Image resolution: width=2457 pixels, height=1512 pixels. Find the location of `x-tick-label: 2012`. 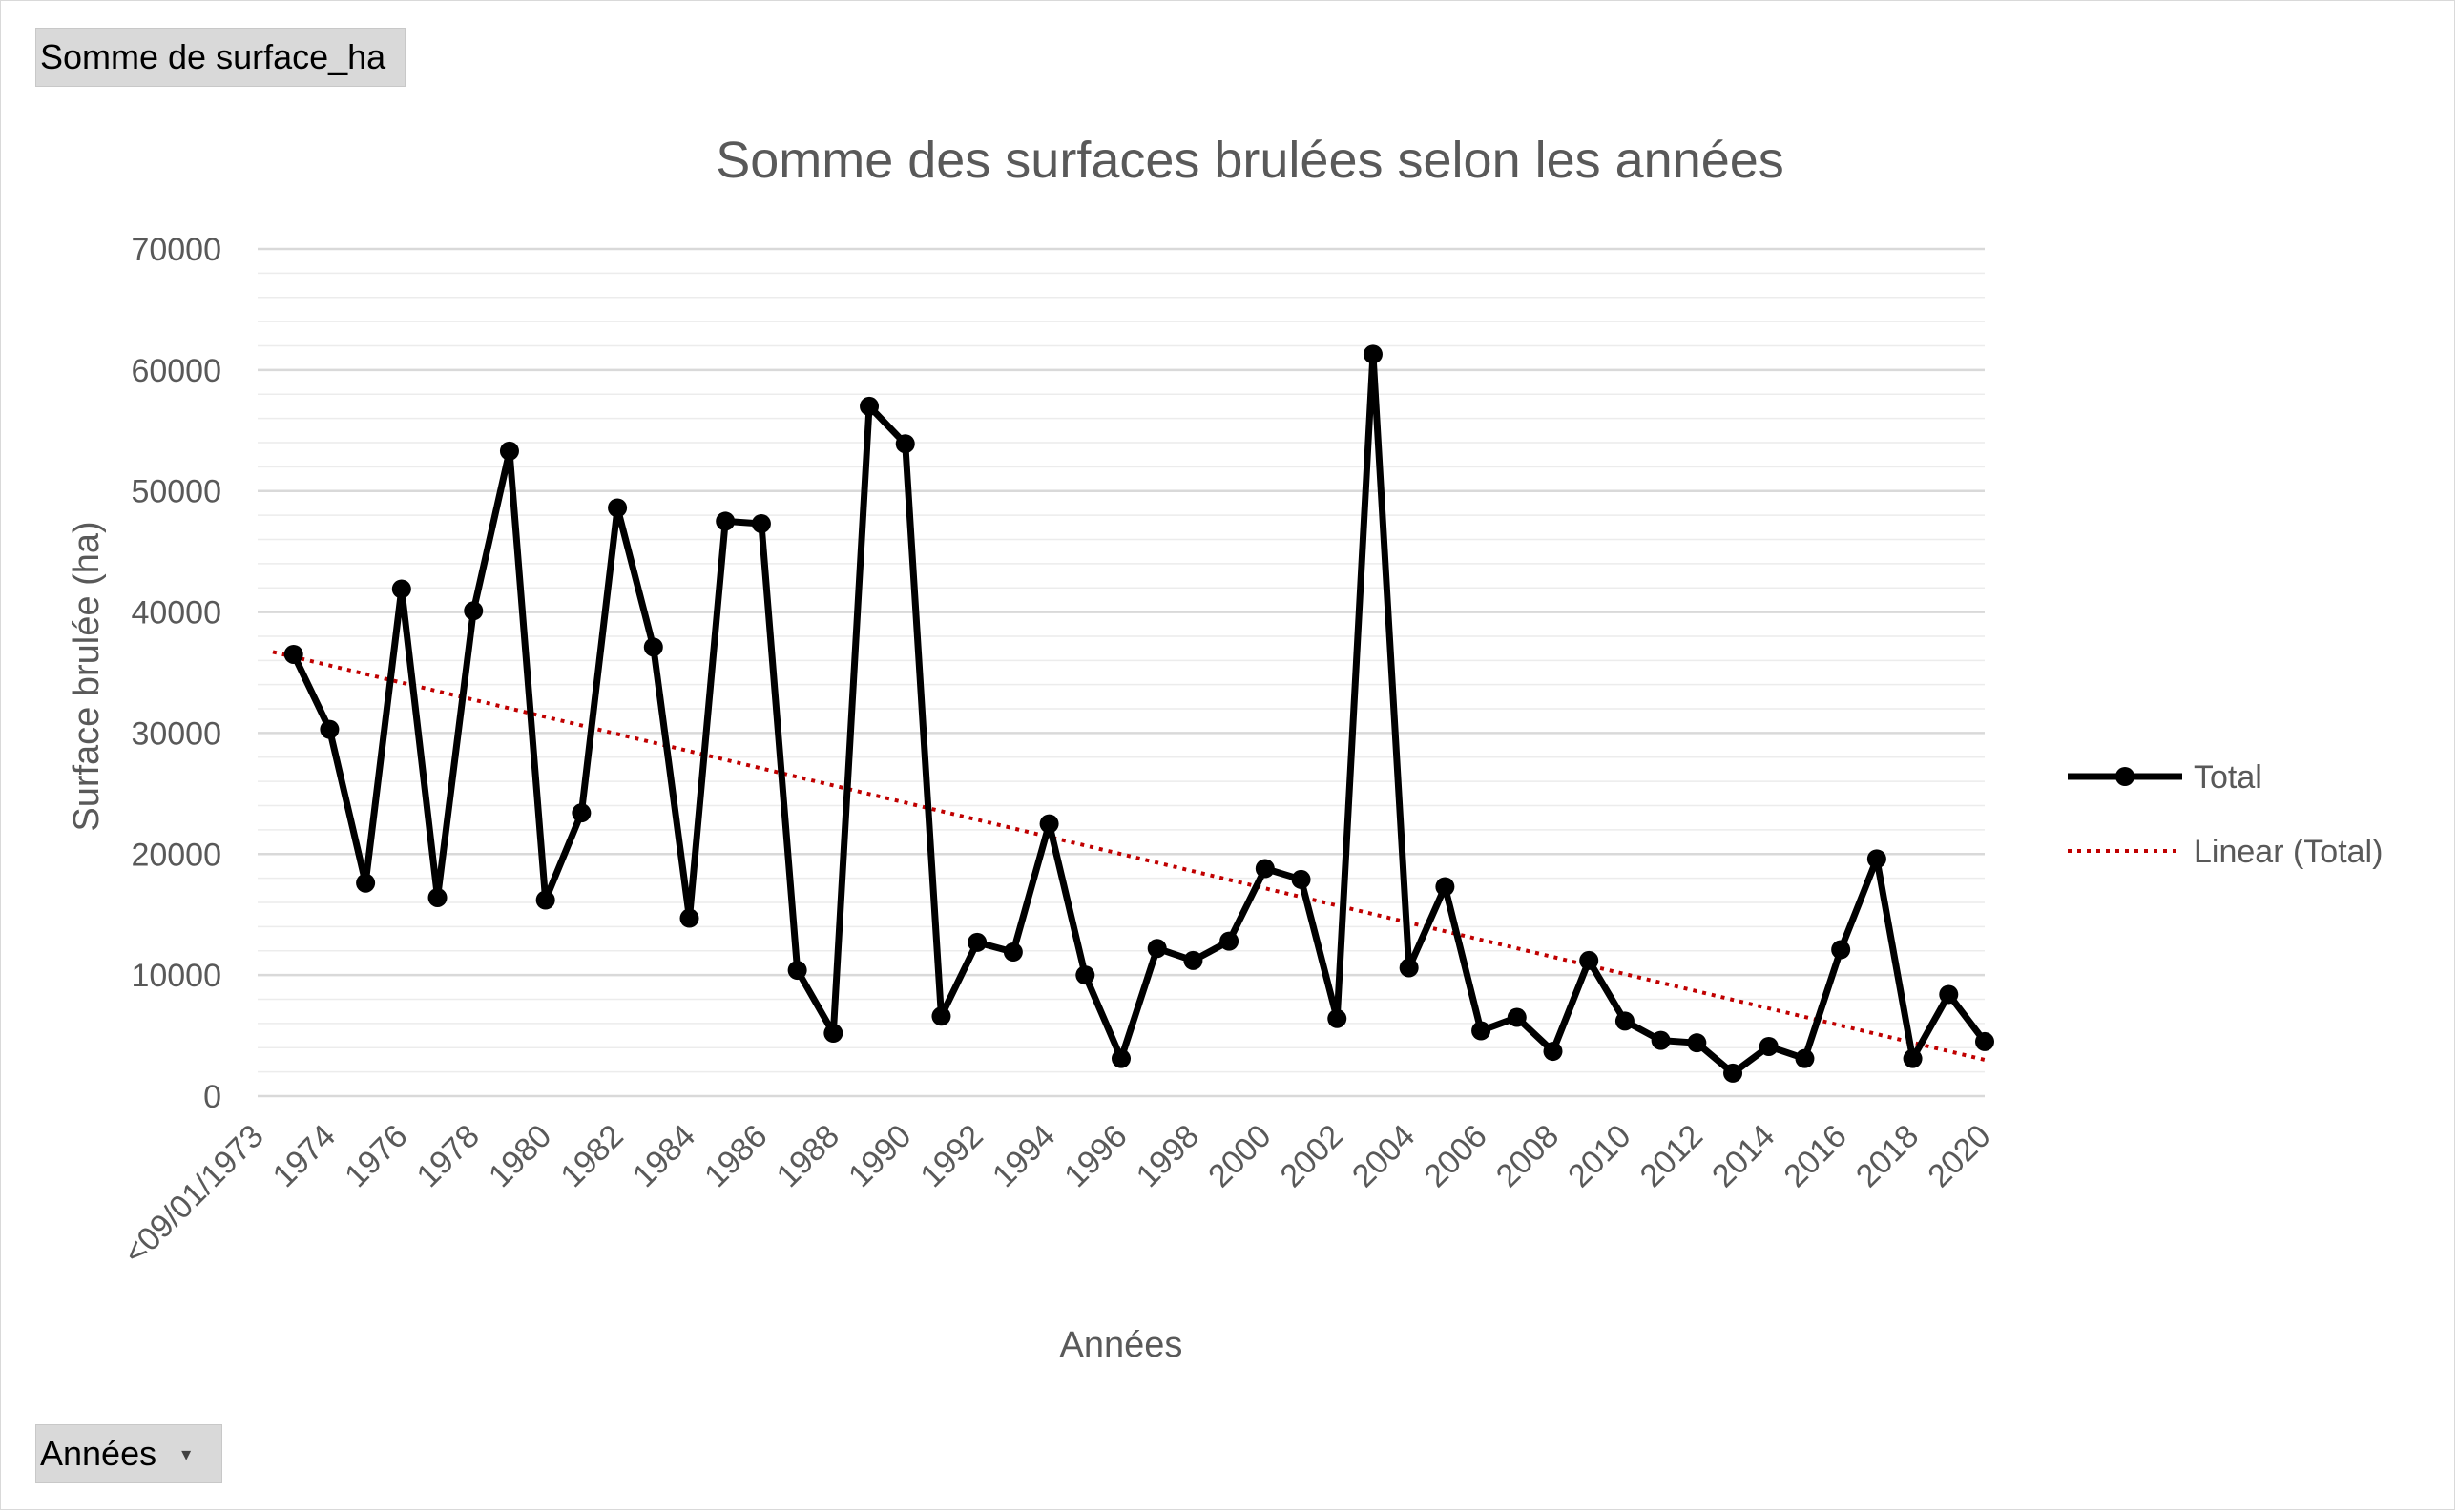

x-tick-label: 2012 is located at coordinates (1672, 1156).